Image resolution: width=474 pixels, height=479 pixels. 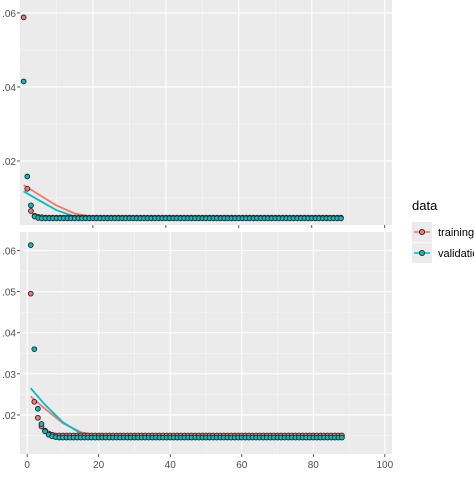 I want to click on y-tick-label: .05, so click(x=9, y=293).